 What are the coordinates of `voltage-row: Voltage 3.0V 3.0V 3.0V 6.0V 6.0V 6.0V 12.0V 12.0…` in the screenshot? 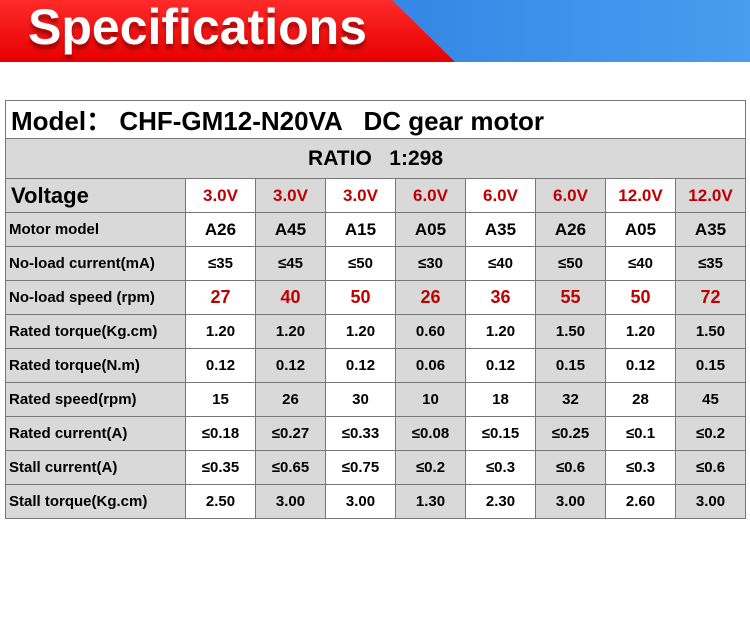 It's located at (376, 195).